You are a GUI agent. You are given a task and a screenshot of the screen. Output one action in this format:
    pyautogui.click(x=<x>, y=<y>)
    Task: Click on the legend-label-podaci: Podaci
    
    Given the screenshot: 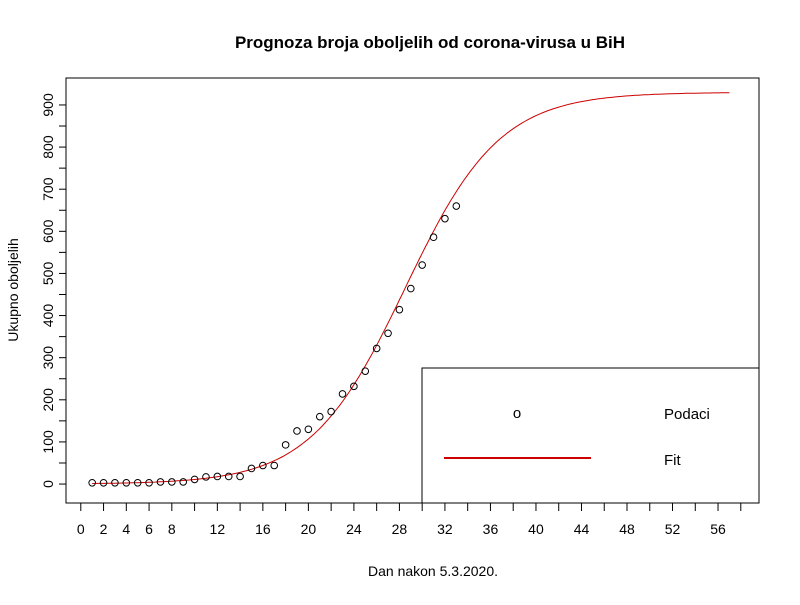 What is the action you would take?
    pyautogui.click(x=687, y=414)
    